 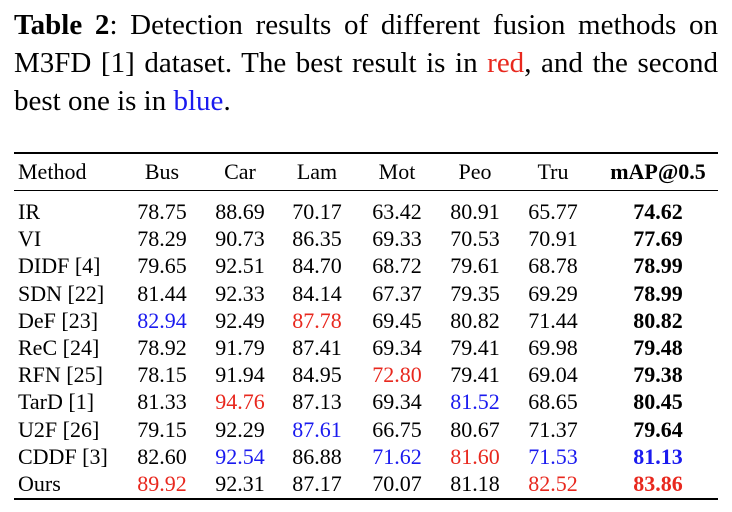 What do you see at coordinates (162, 429) in the screenshot?
I see `value-cell: 79.15` at bounding box center [162, 429].